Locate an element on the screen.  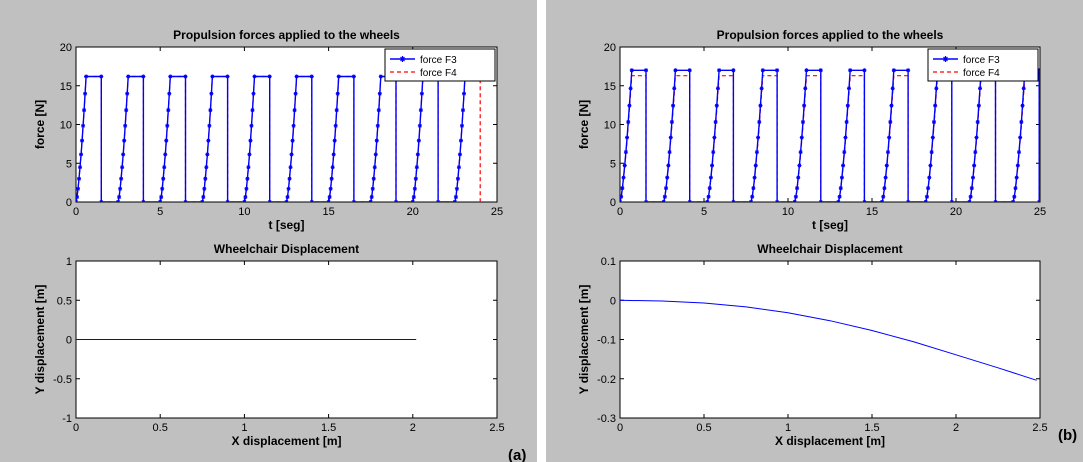
y-tick-label: -0.5 is located at coordinates (62, 380).